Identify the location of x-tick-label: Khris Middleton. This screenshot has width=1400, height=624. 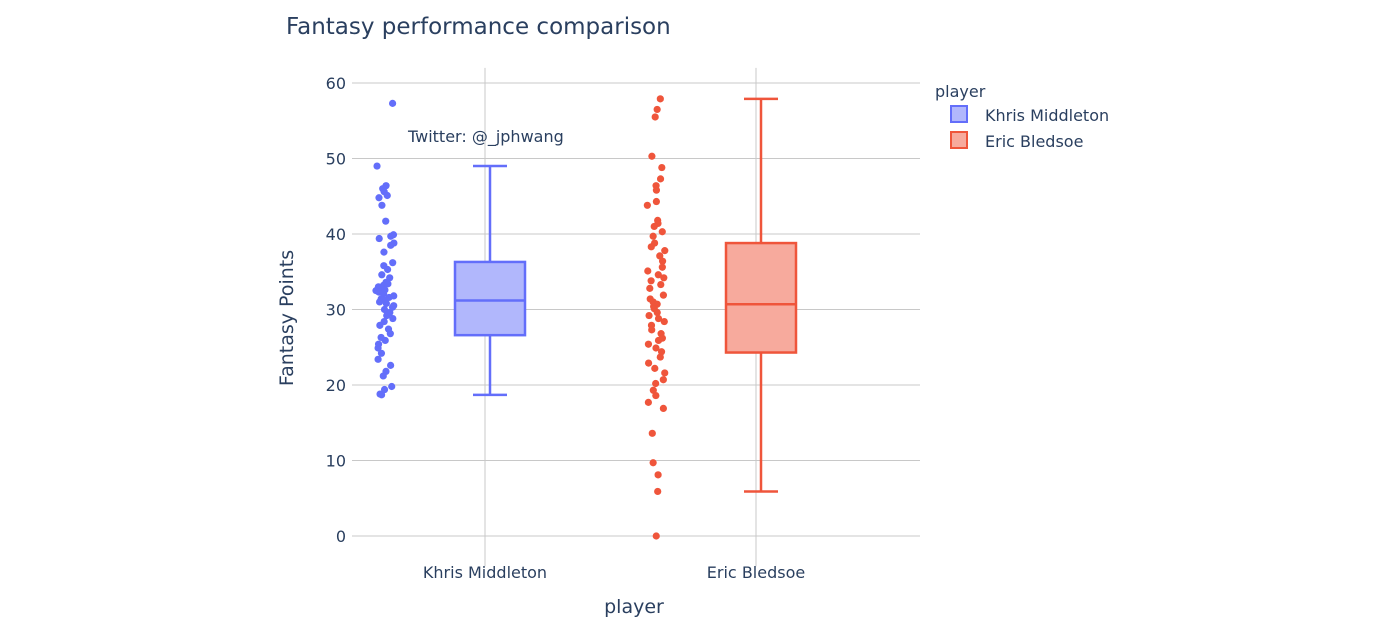
(485, 572).